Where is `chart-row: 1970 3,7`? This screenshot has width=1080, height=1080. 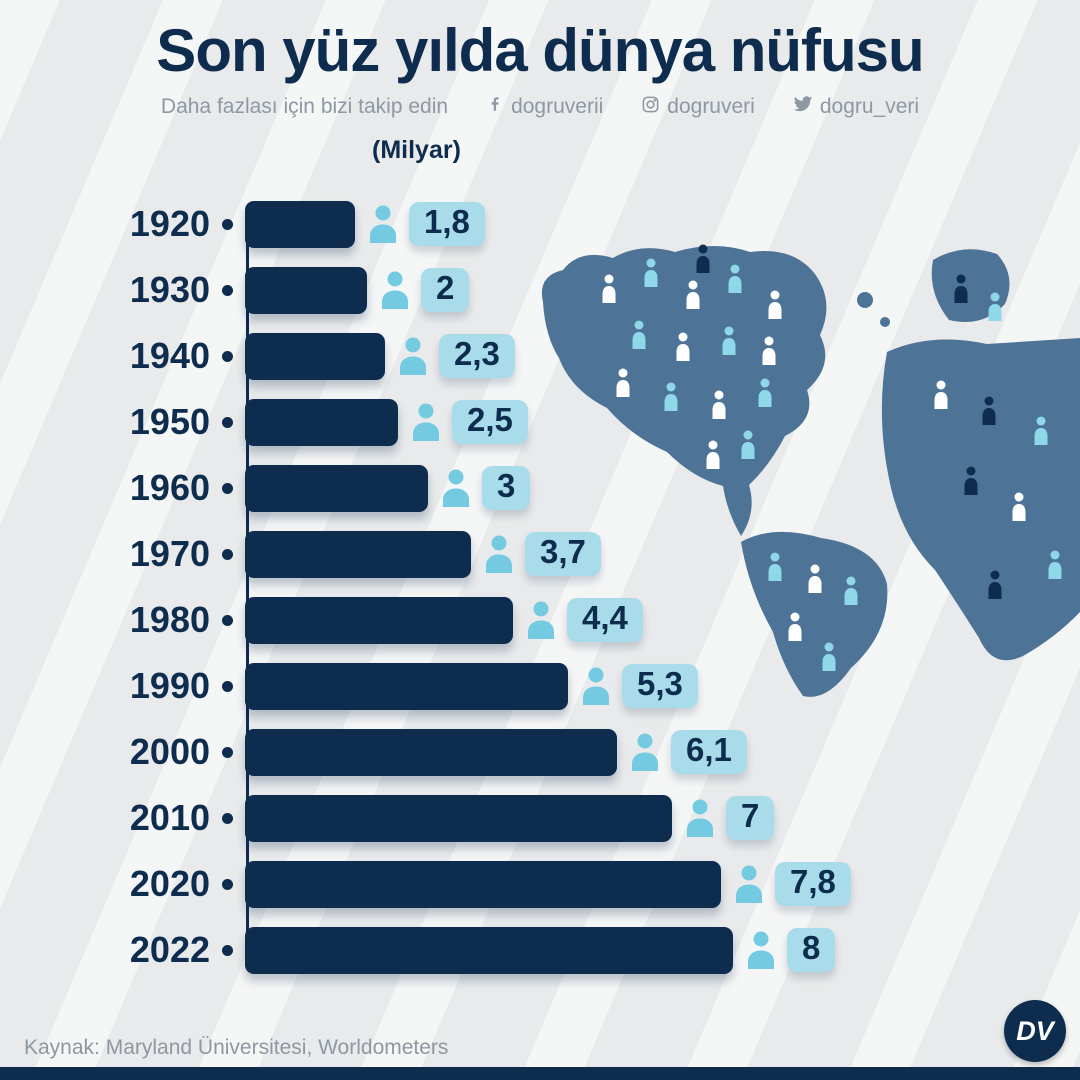
chart-row: 1970 3,7 is located at coordinates (540, 554).